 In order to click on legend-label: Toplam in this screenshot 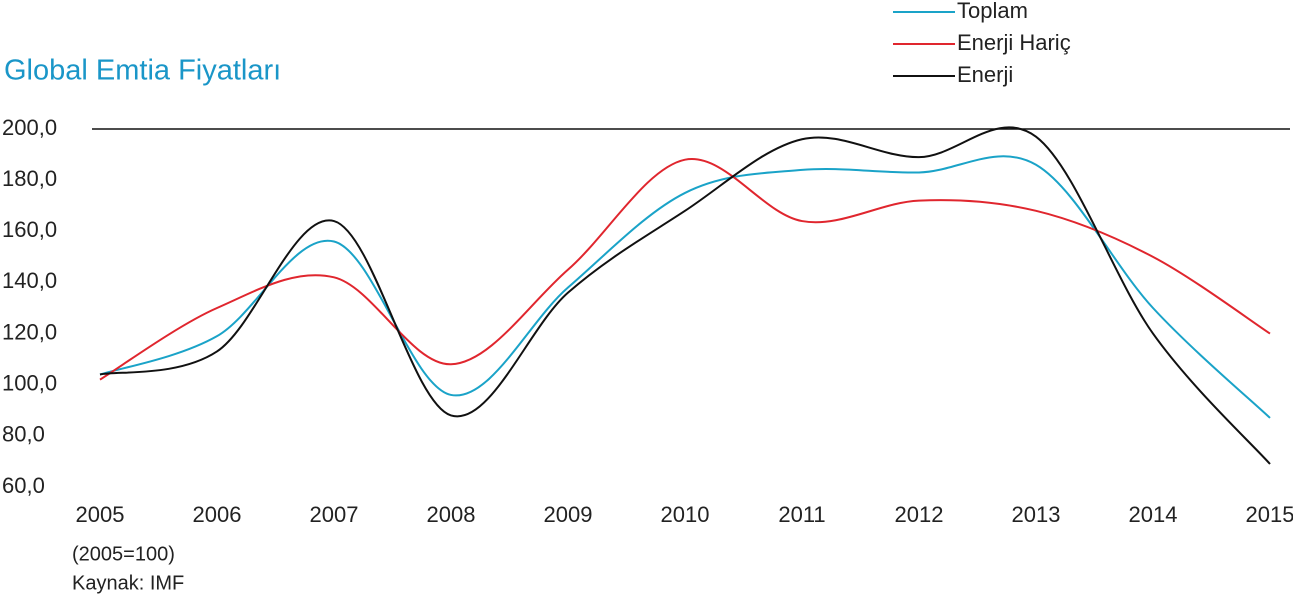, I will do `click(992, 11)`.